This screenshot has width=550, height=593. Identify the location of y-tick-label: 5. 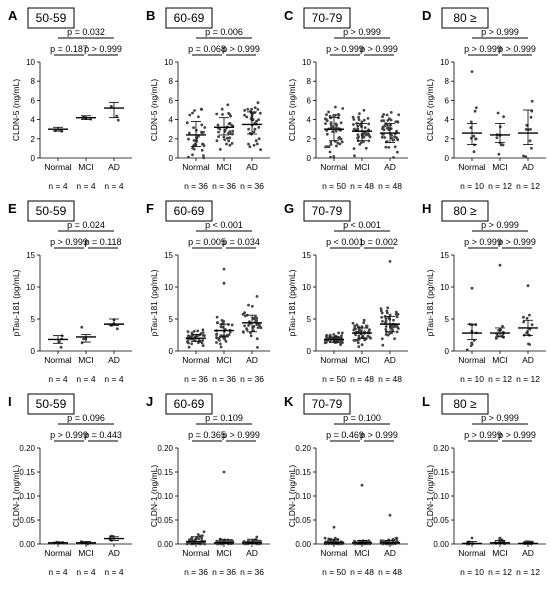
(309, 319).